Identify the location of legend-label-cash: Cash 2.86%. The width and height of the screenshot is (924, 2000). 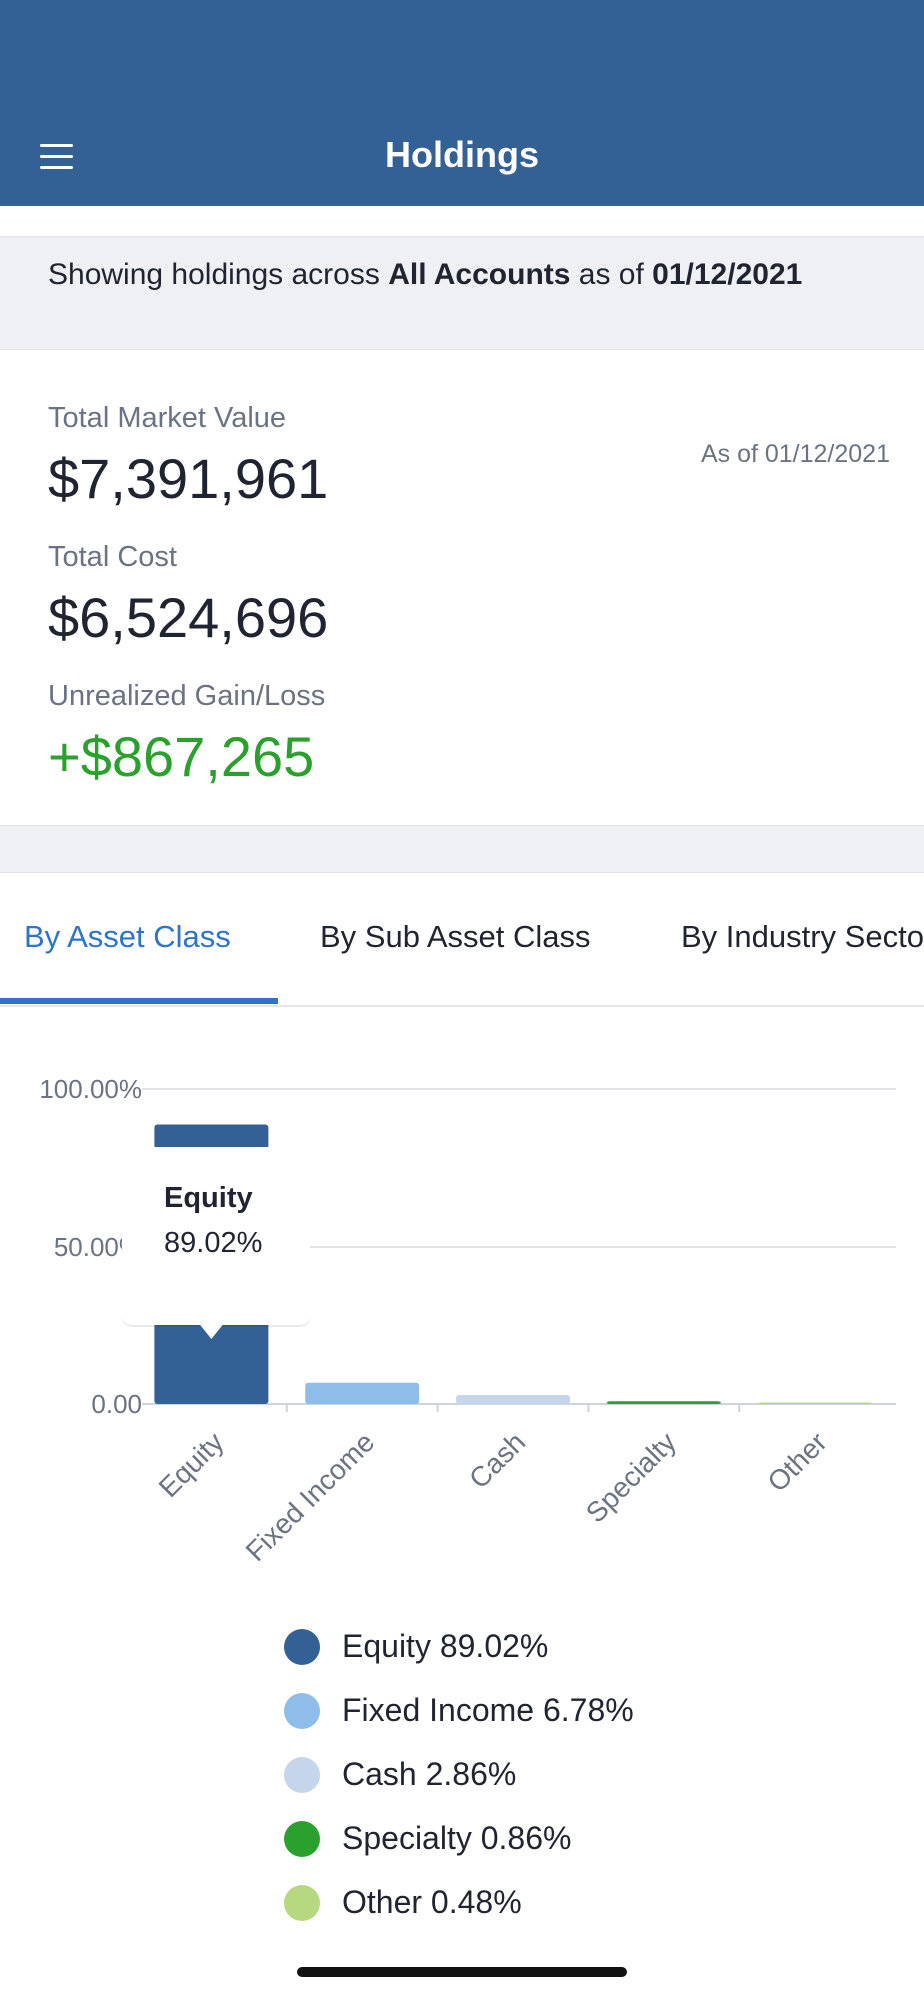
(429, 1774).